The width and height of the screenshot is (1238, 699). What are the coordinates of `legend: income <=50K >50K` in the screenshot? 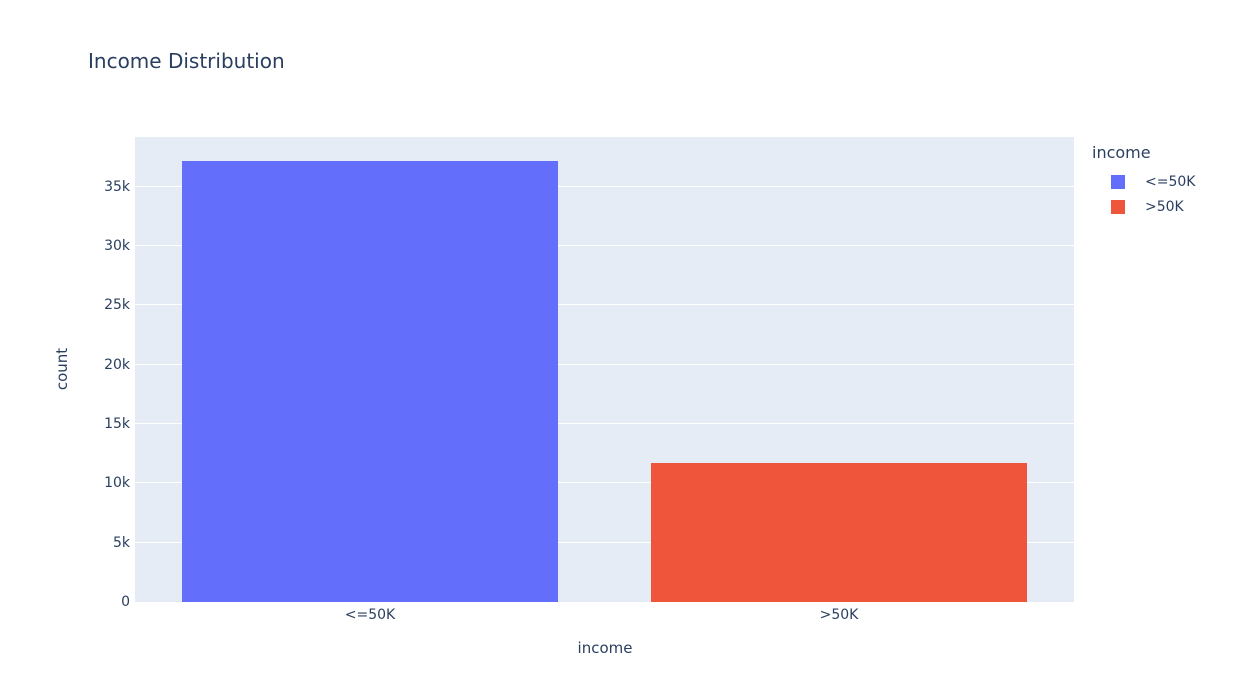 It's located at (1162, 181).